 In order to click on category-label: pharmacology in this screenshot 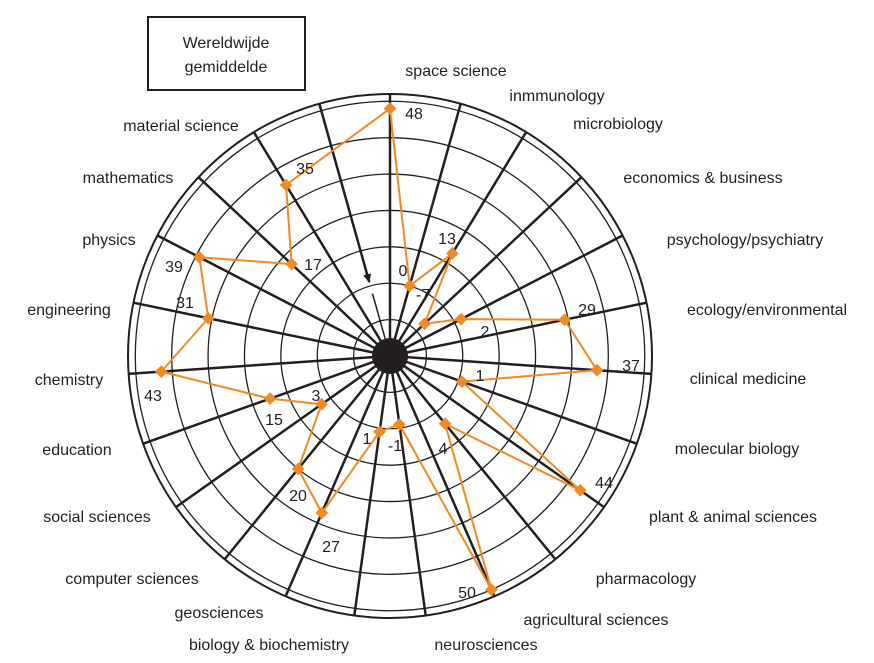, I will do `click(646, 579)`.